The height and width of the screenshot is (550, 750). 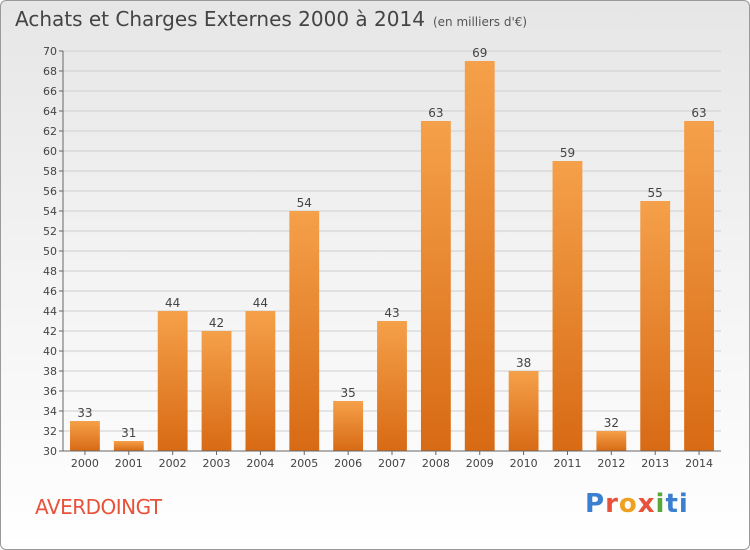 What do you see at coordinates (391, 313) in the screenshot?
I see `data-label: 43` at bounding box center [391, 313].